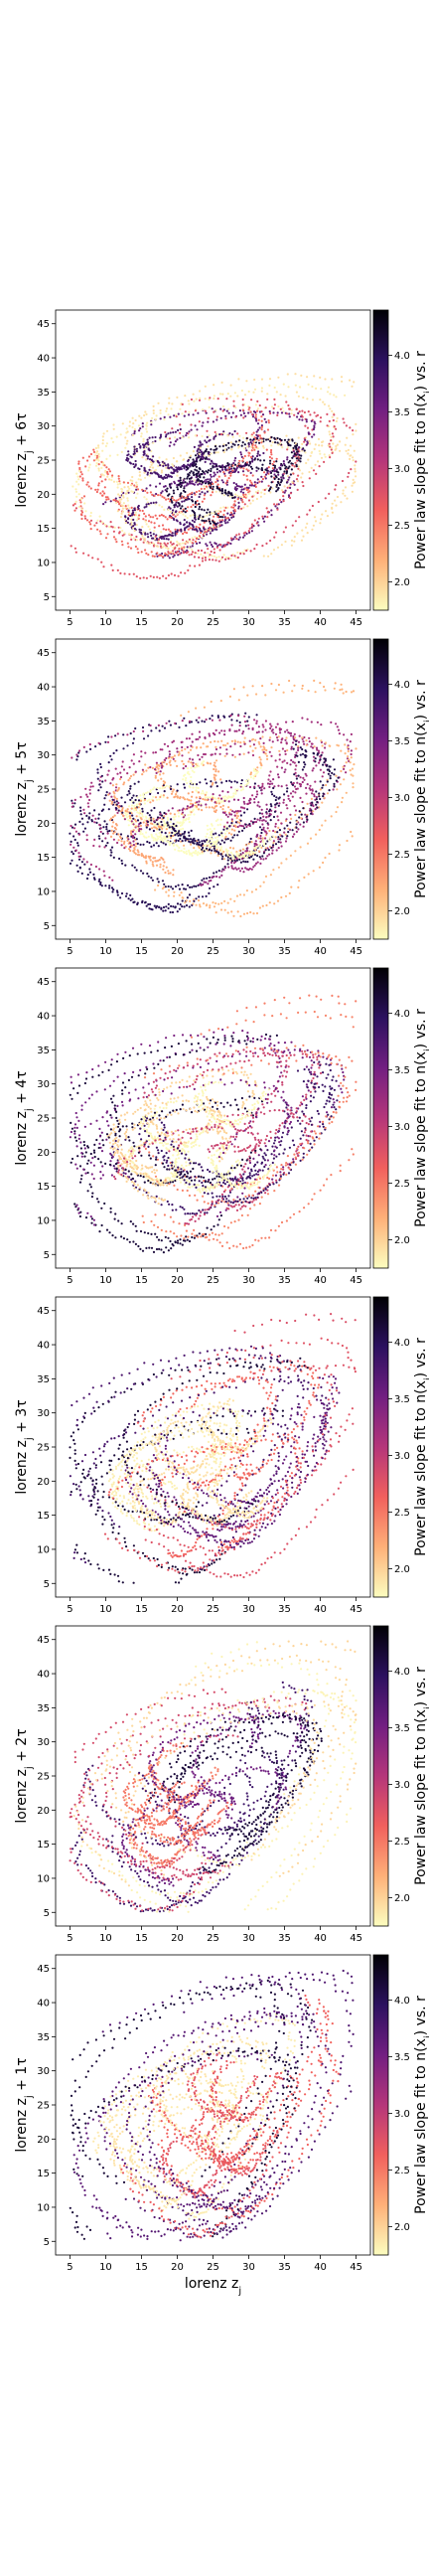 The height and width of the screenshot is (2576, 429). Describe the element at coordinates (25, 459) in the screenshot. I see `y-axis-label: lorenz zj + 6τ` at that location.